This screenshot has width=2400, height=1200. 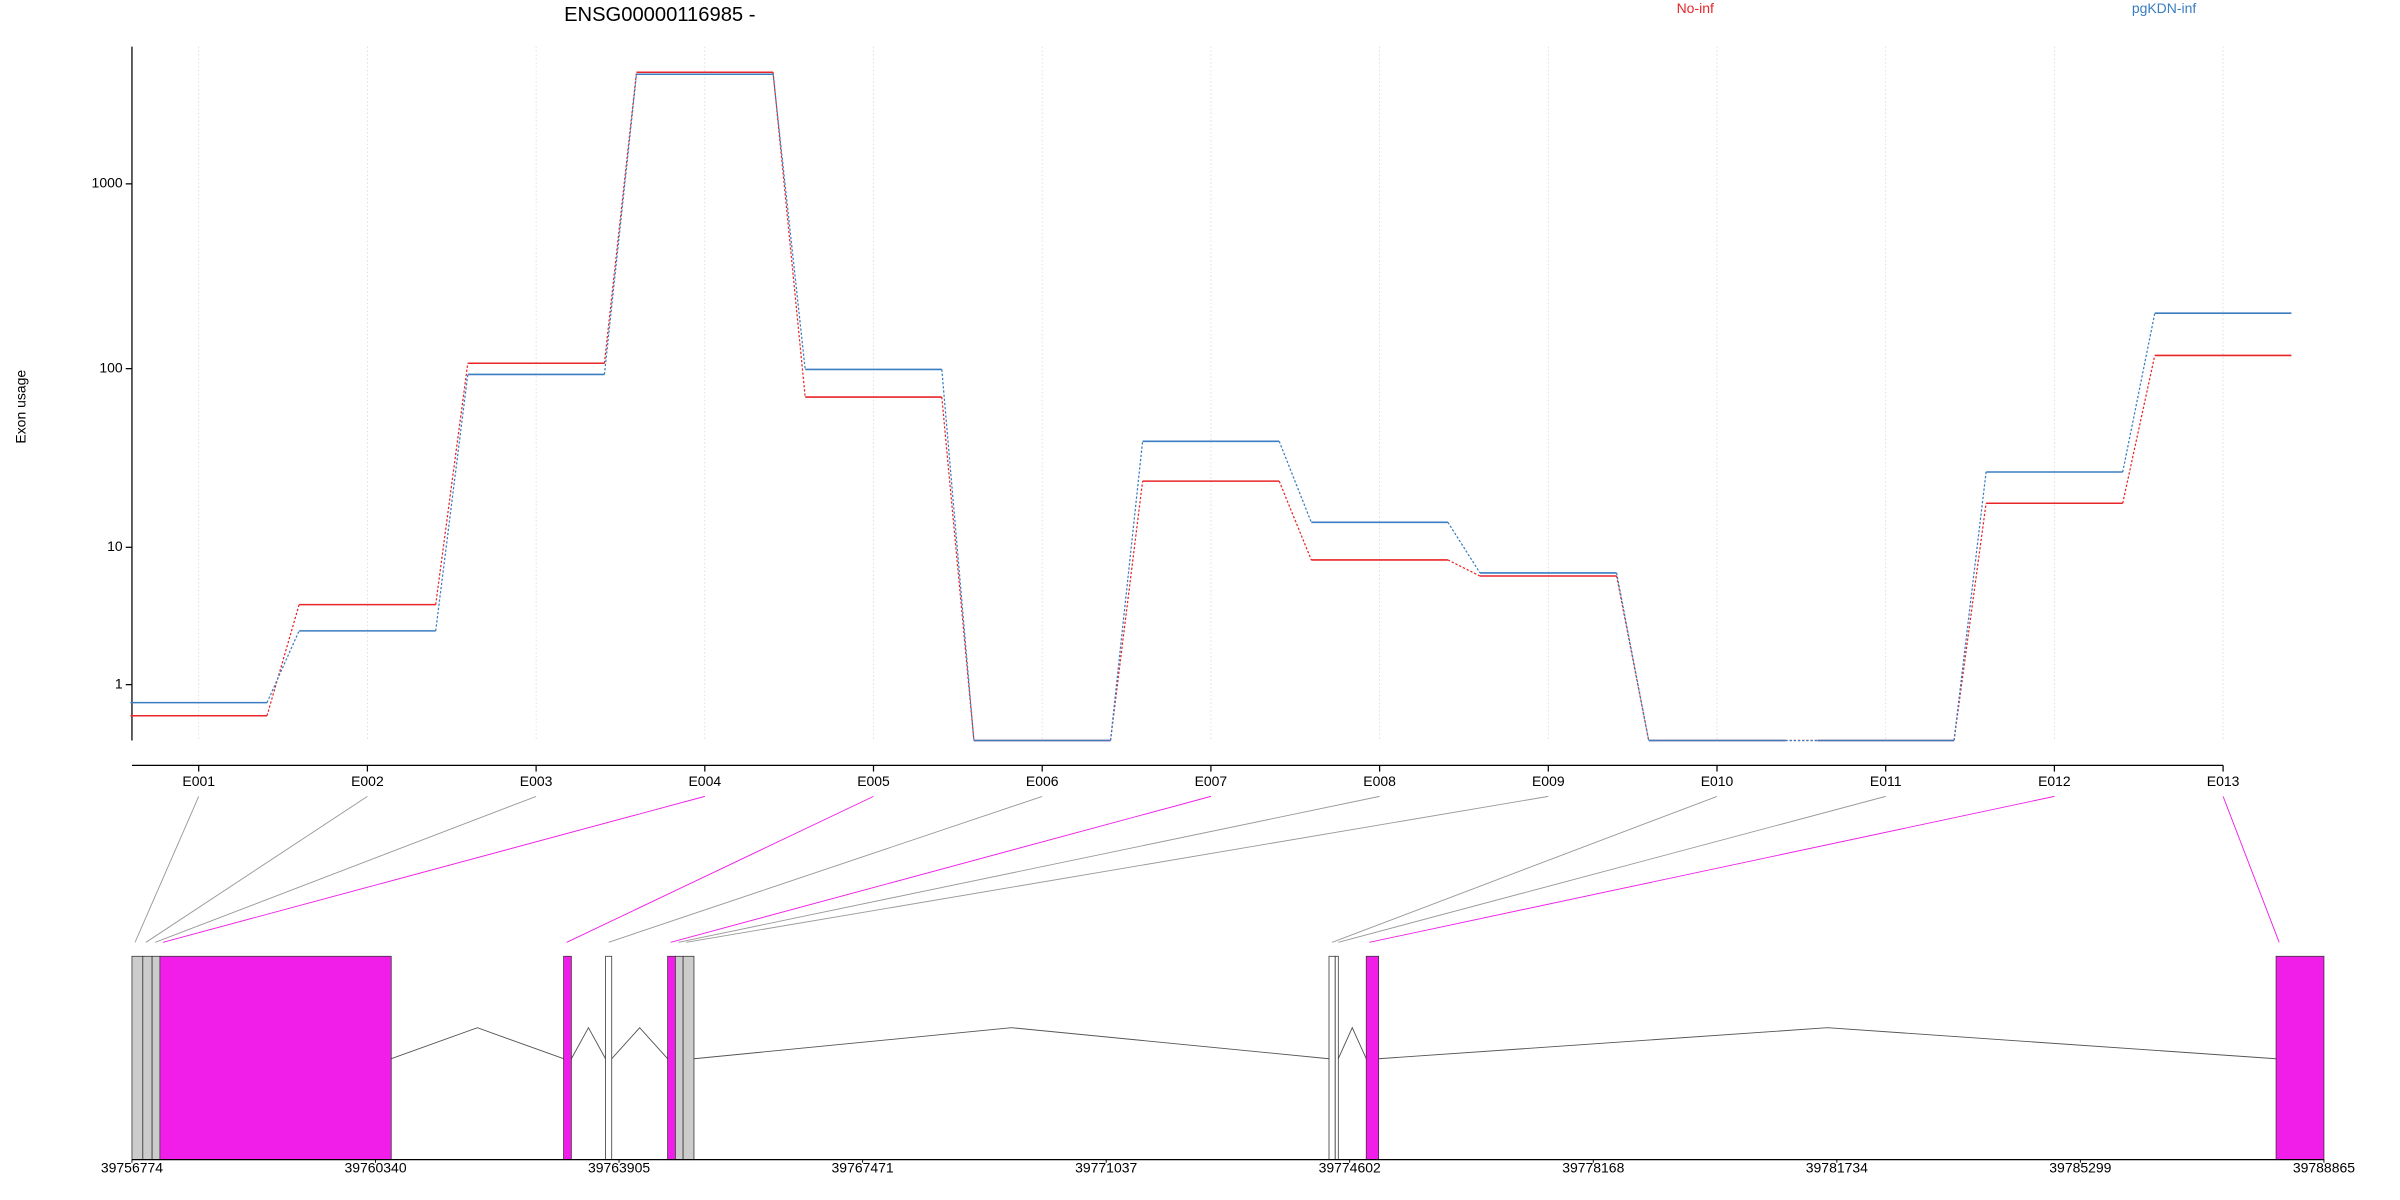 I want to click on x-tick-label: 39760340, so click(x=375, y=1168).